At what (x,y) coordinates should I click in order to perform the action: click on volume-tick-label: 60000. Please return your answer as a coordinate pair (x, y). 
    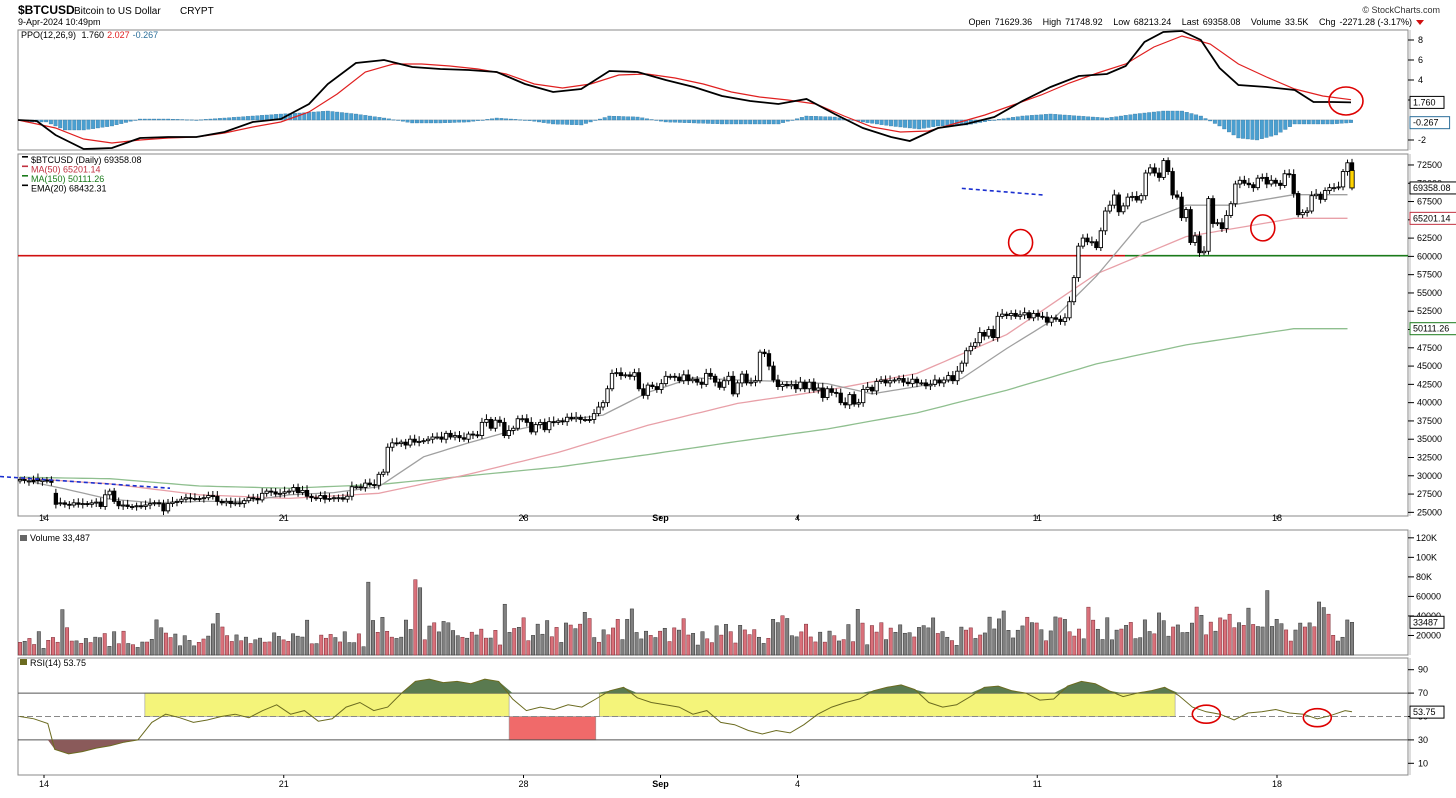
    Looking at the image, I should click on (1428, 596).